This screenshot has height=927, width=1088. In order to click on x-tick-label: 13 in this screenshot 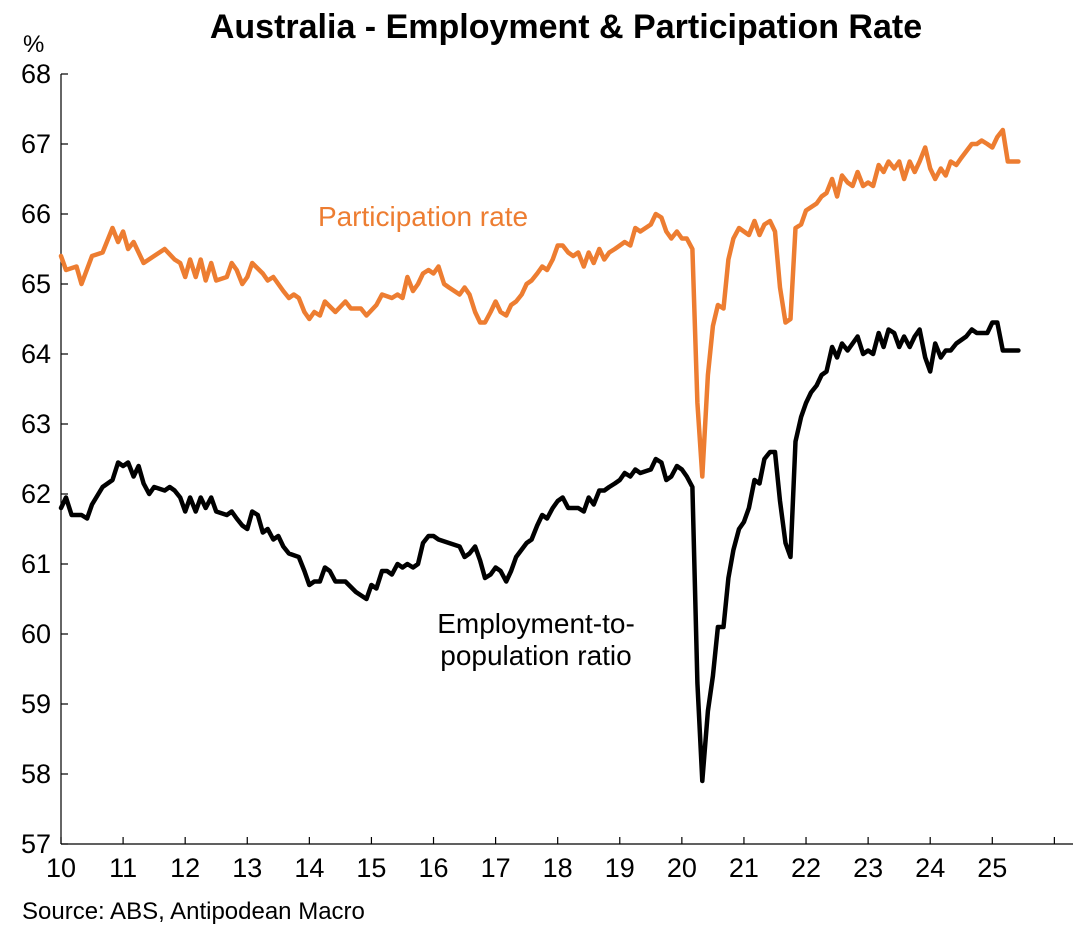, I will do `click(247, 868)`.